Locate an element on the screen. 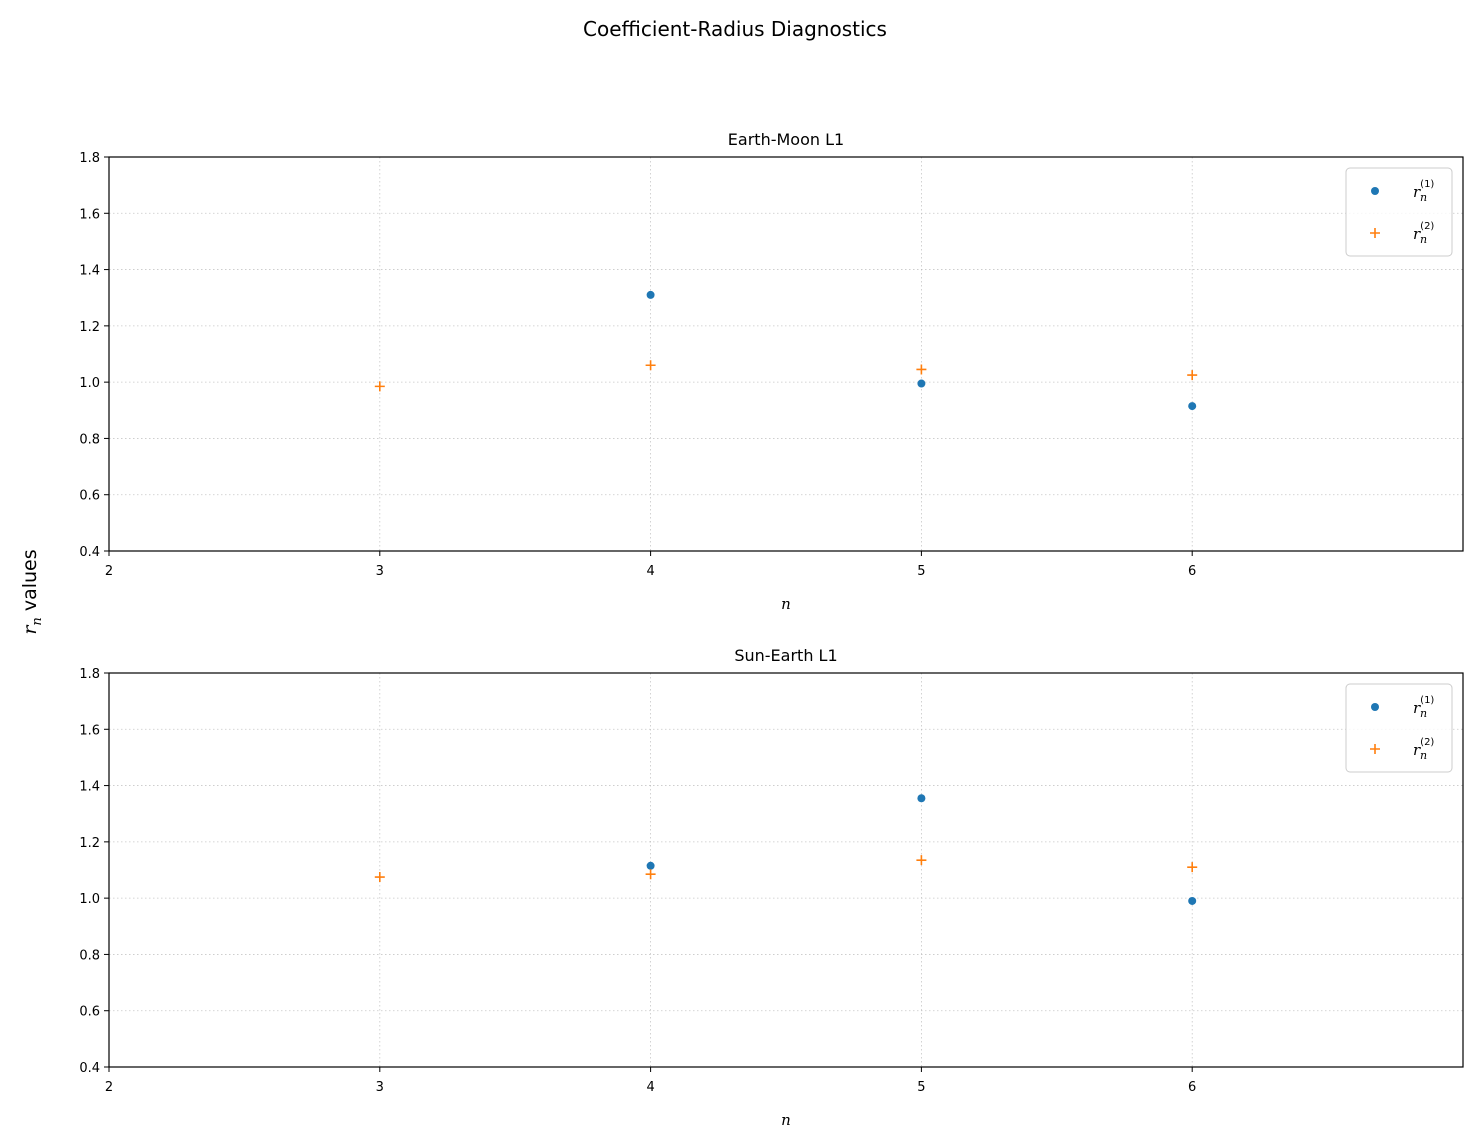 This screenshot has width=1477, height=1145. figure-suptitle: Coefficient-Radius Diagnostics is located at coordinates (735, 29).